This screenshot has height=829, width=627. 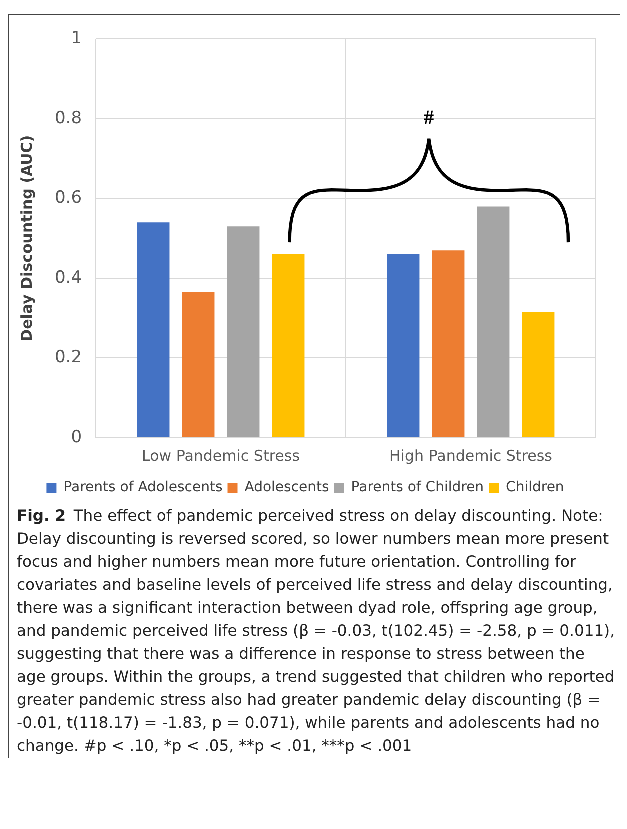 I want to click on legend-label: Parents of Children, so click(x=417, y=488).